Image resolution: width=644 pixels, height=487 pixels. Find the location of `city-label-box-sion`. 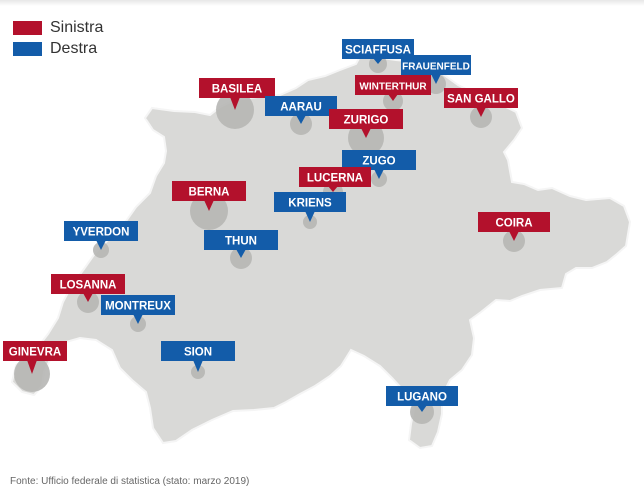

city-label-box-sion is located at coordinates (198, 351).